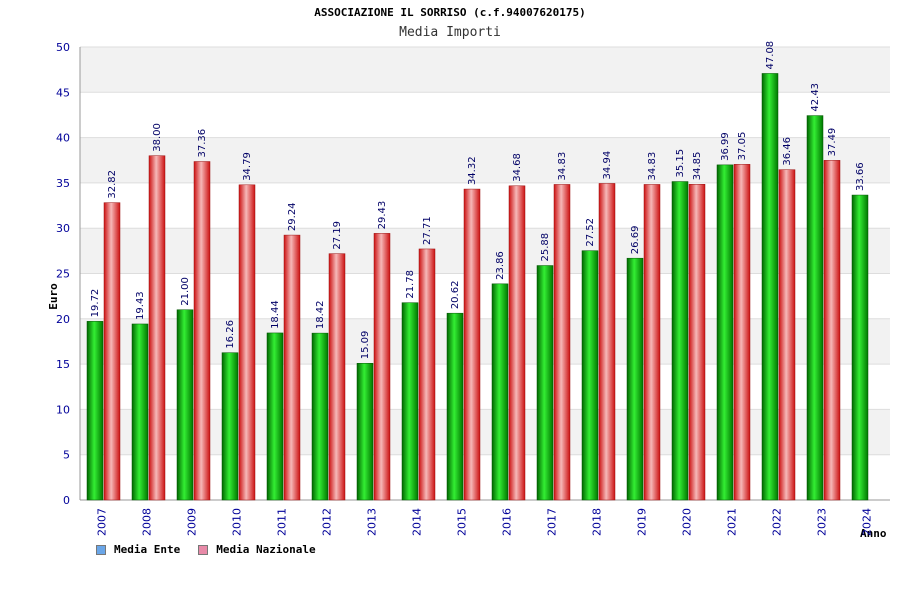 The width and height of the screenshot is (900, 600). Describe the element at coordinates (517, 167) in the screenshot. I see `value-label-media-nazionale: 34.68` at that location.